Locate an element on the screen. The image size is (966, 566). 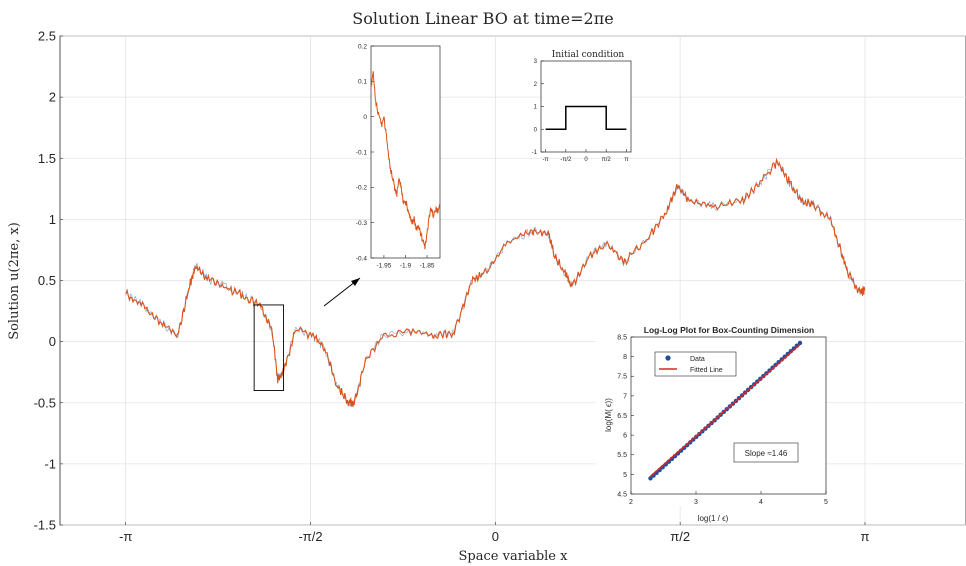
ic-x-tick-label: π is located at coordinates (626, 160).